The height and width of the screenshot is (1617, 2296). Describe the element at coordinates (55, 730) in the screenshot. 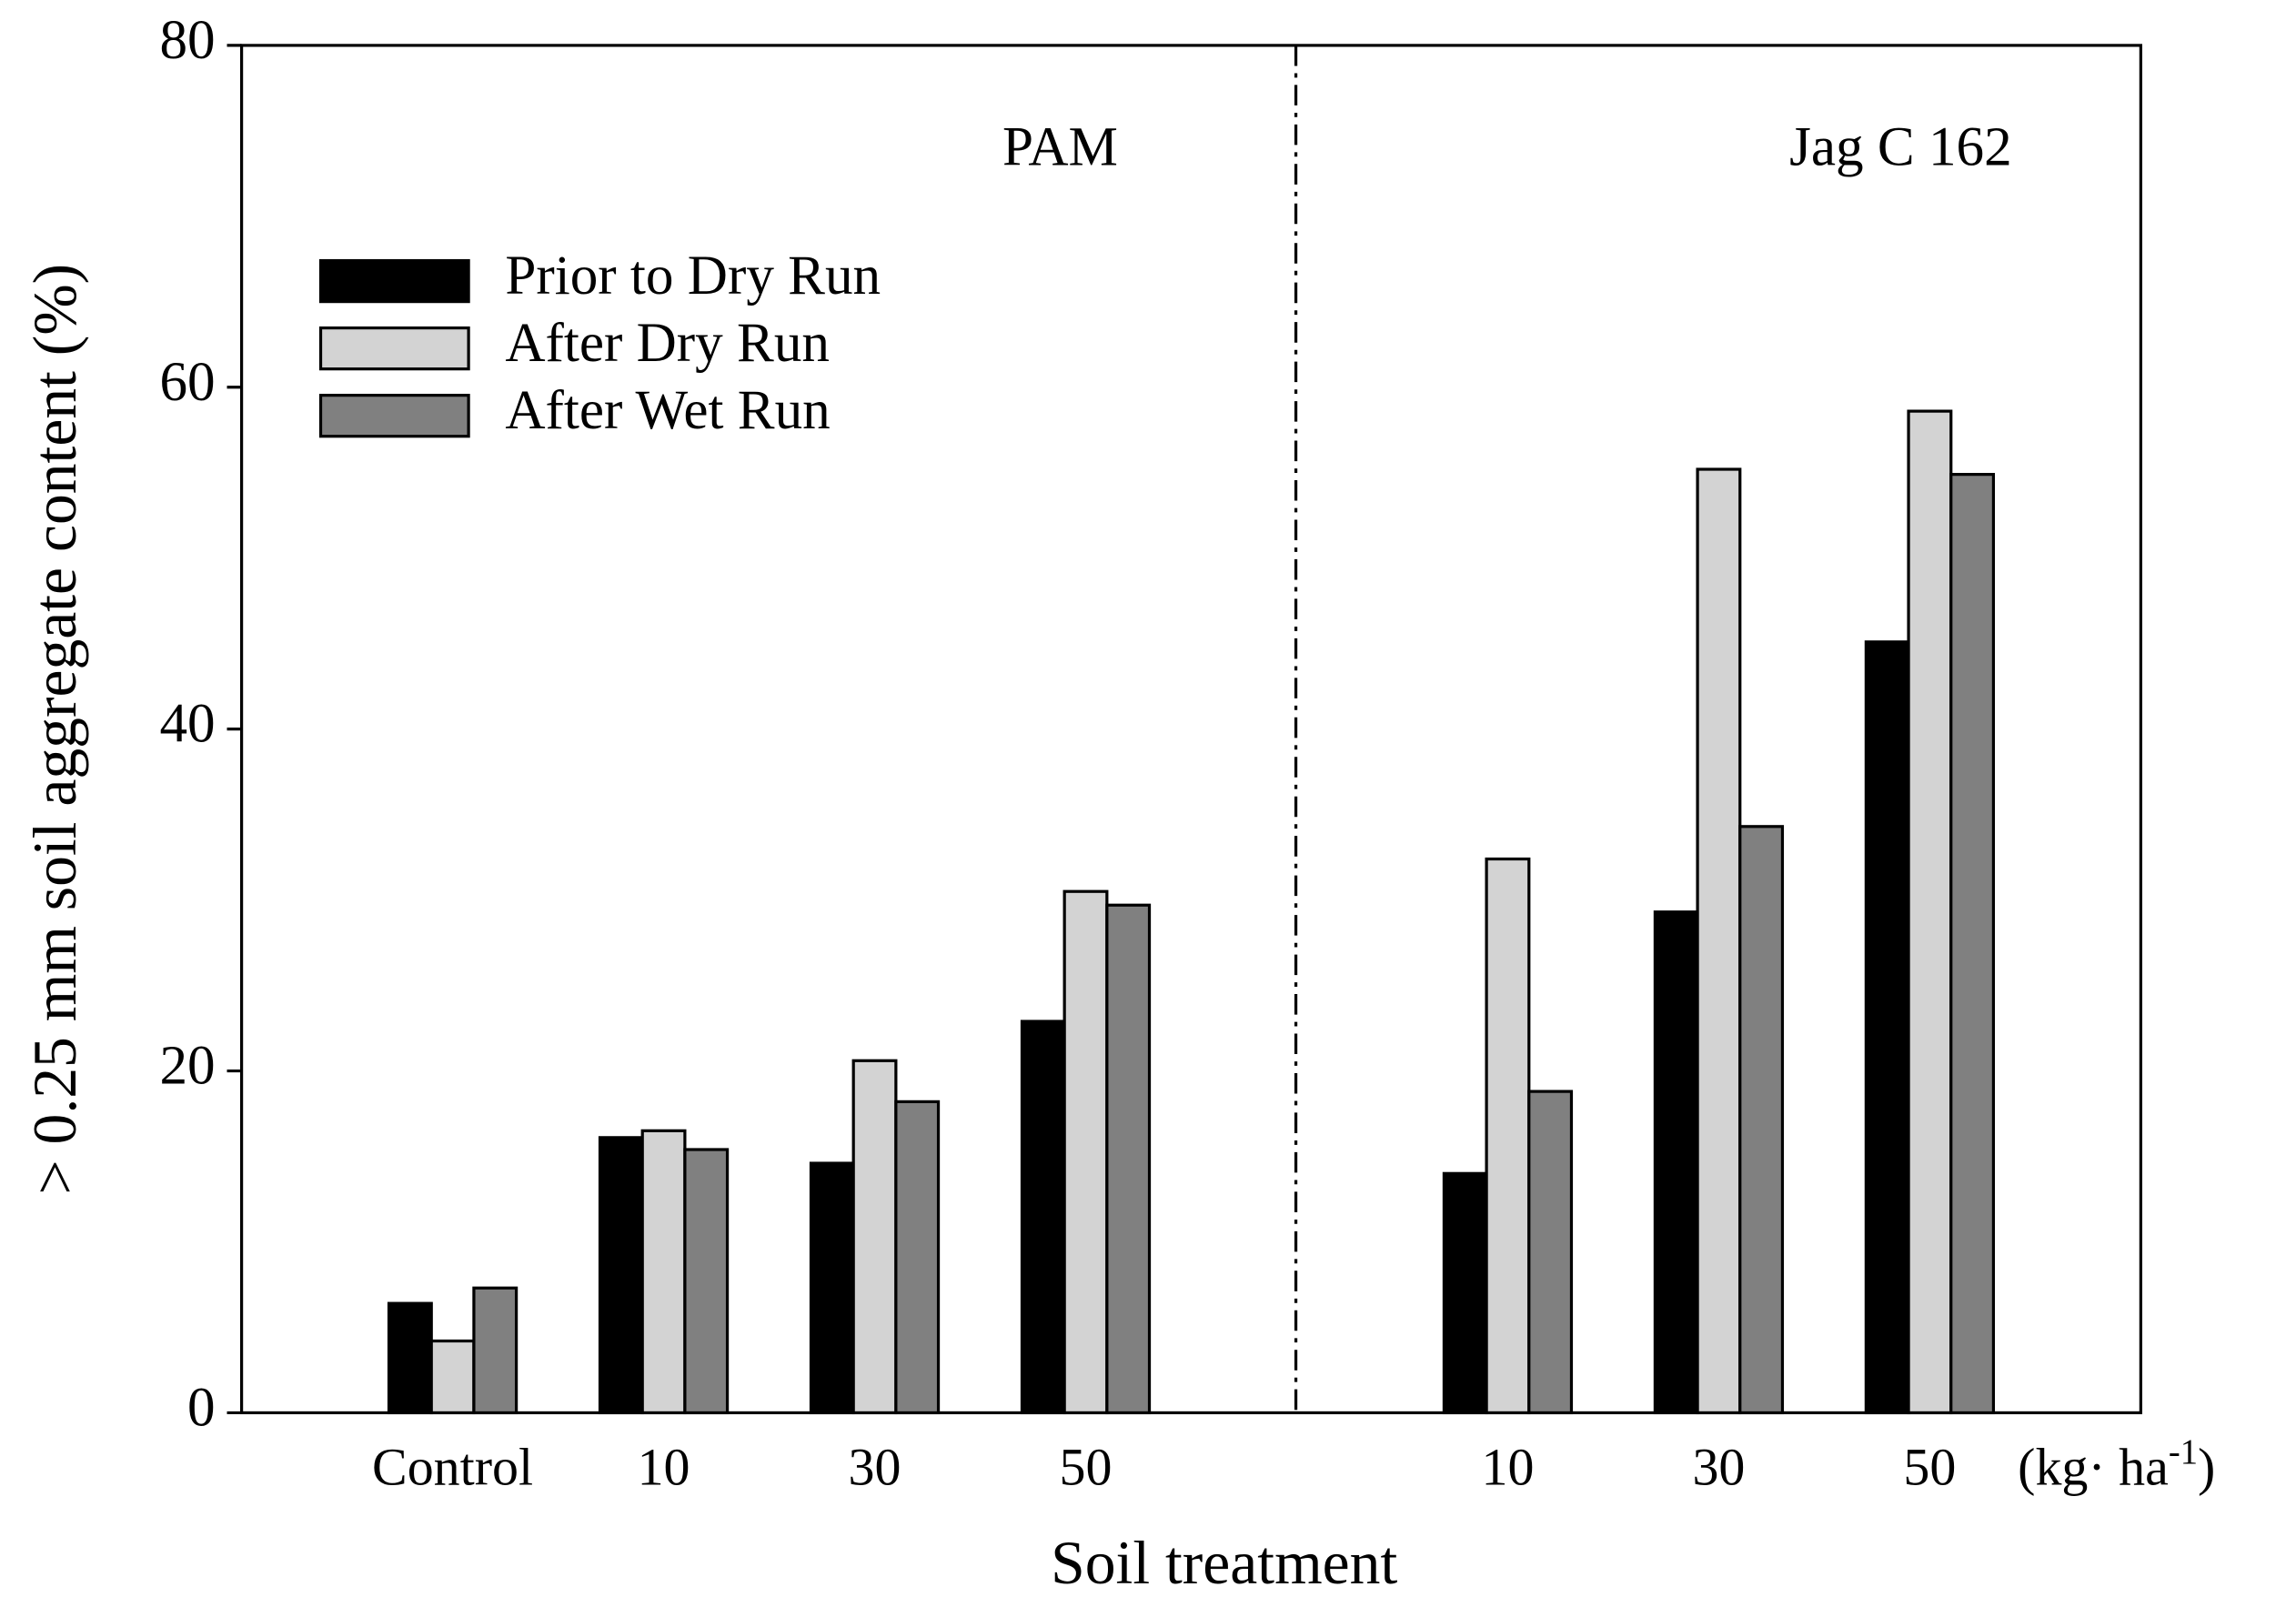

I see `y-axis-title: > 0.25 mm soil aggregate content (%)` at that location.